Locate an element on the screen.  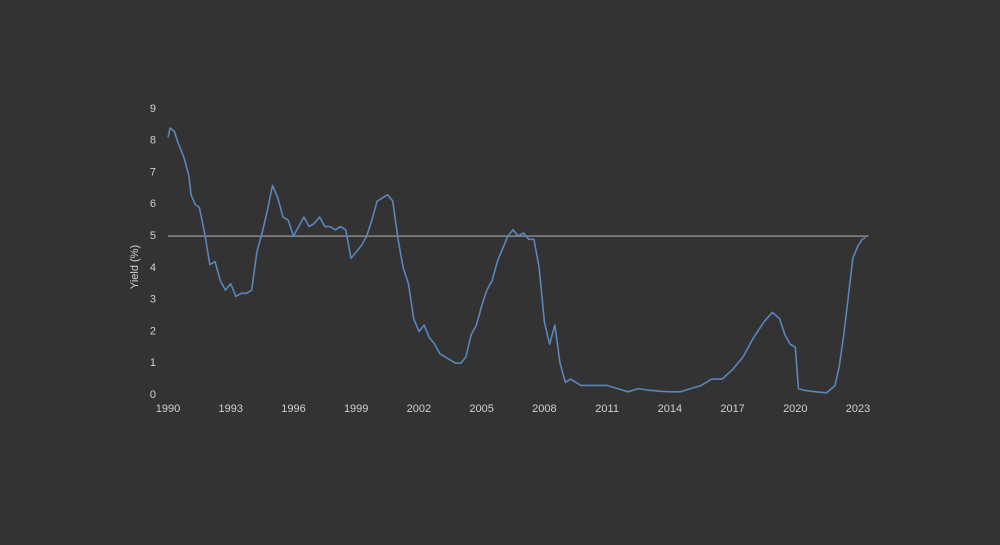
x-tick-label: 2002 is located at coordinates (419, 409).